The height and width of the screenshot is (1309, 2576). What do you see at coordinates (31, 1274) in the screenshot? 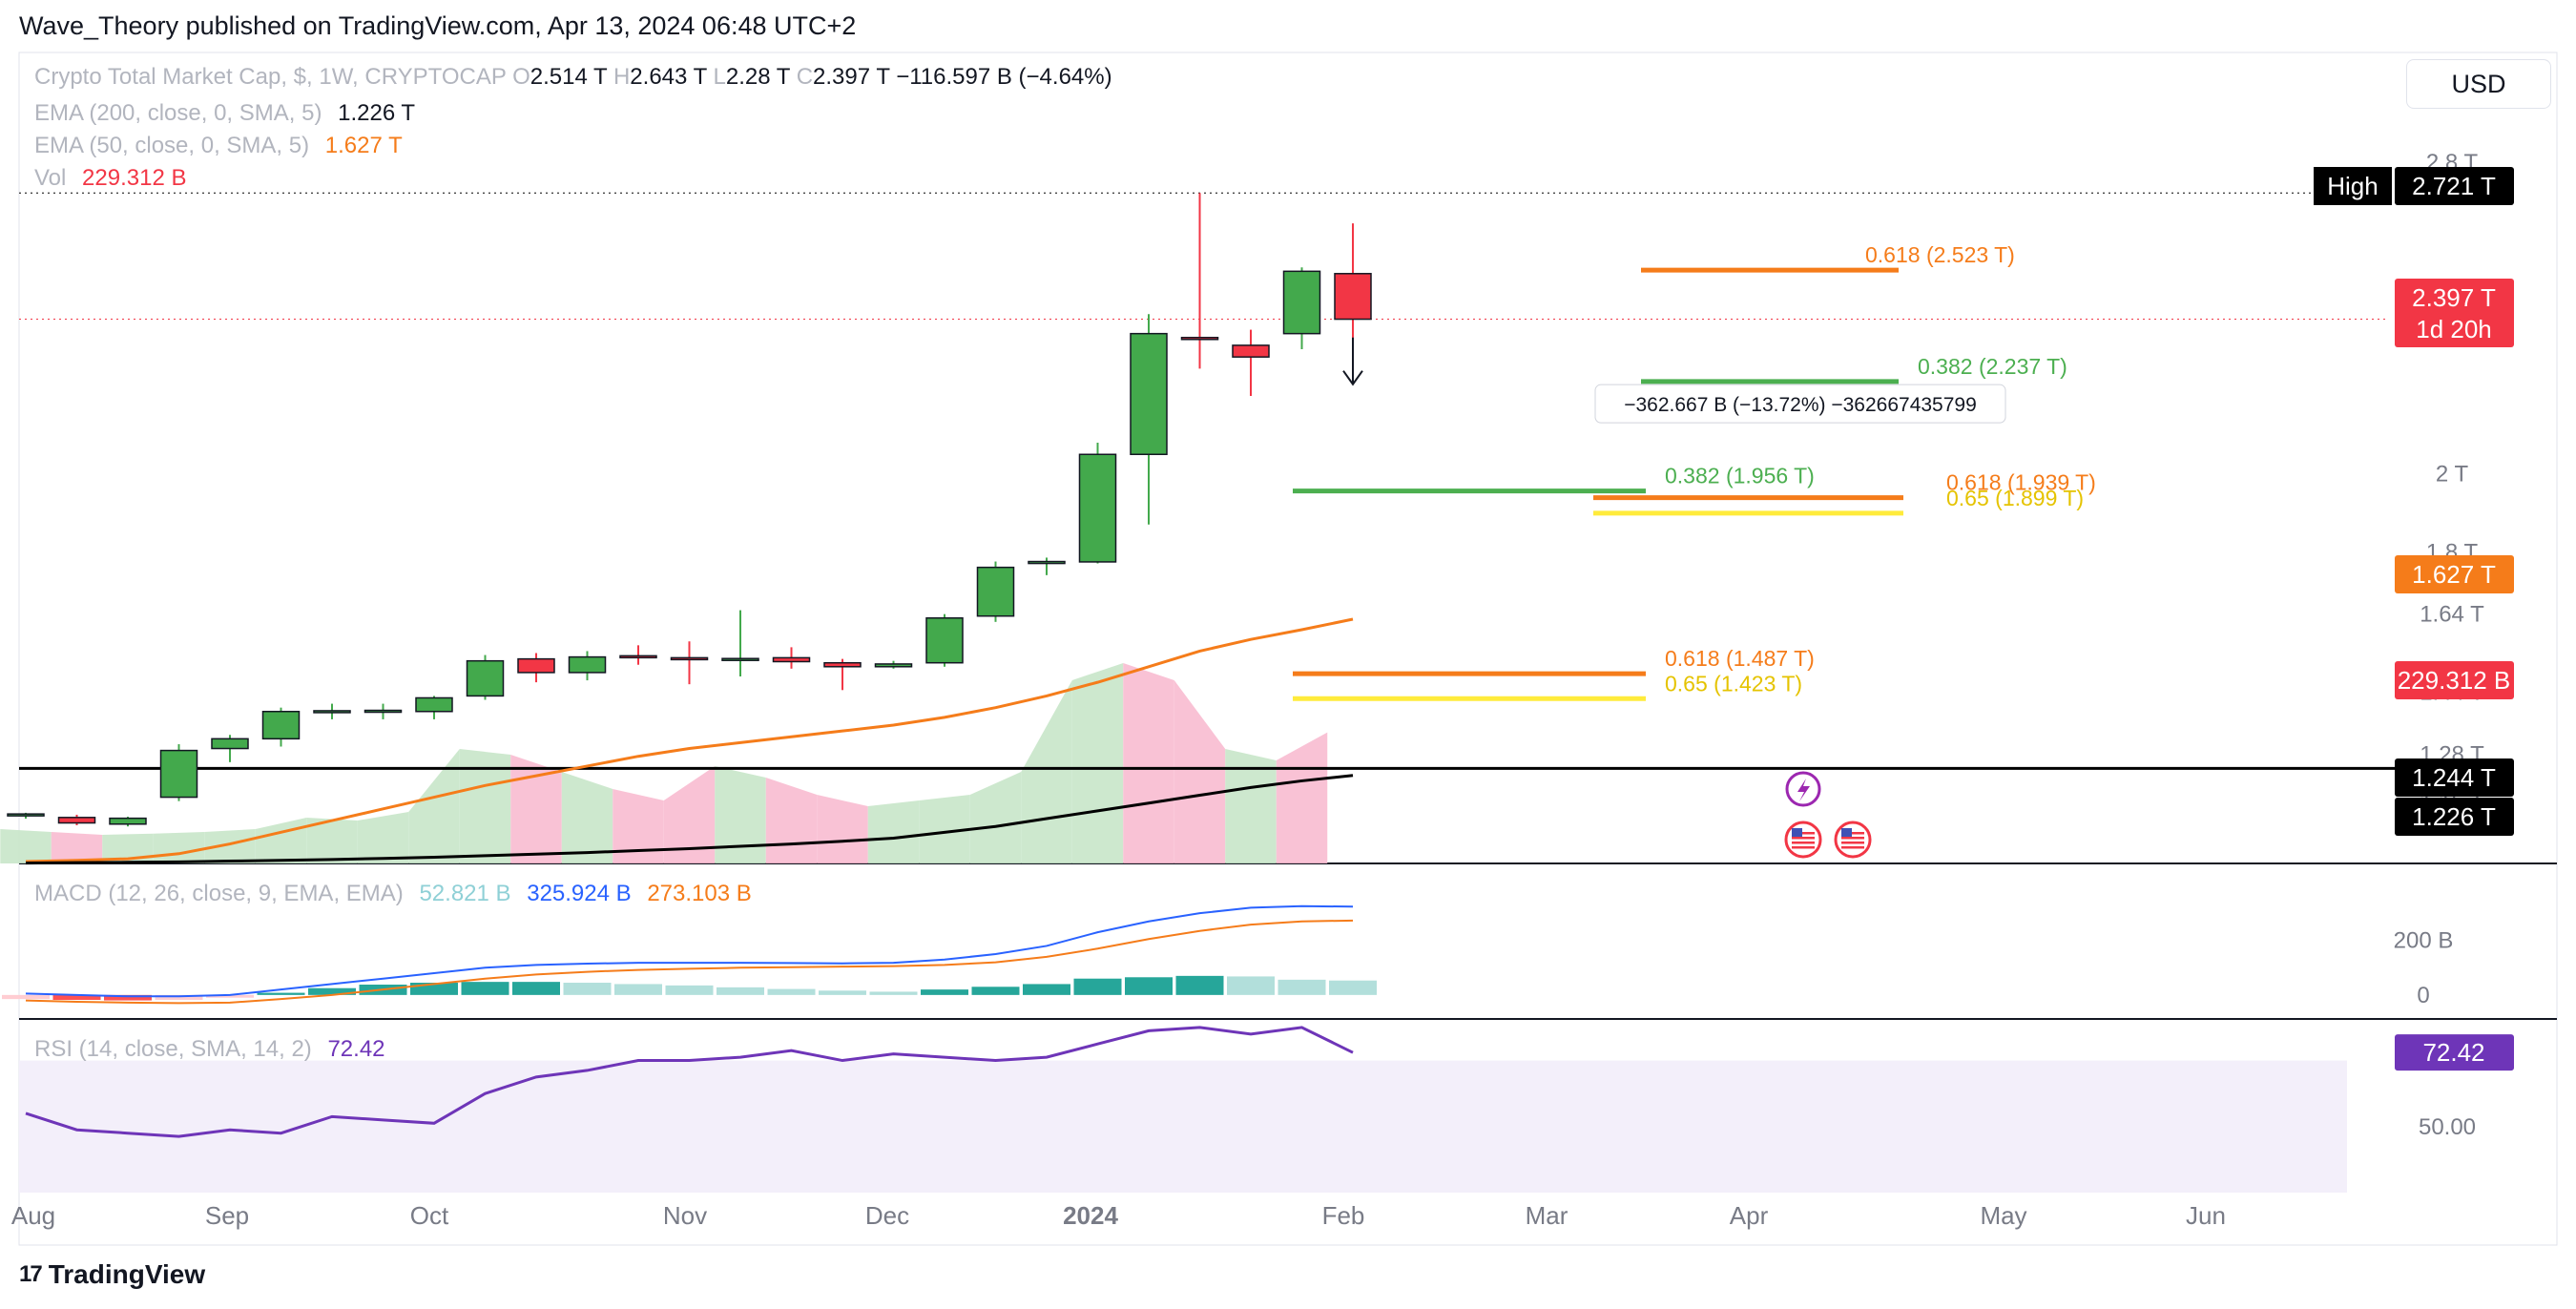
I see `tradingview-logo-icon: 17` at bounding box center [31, 1274].